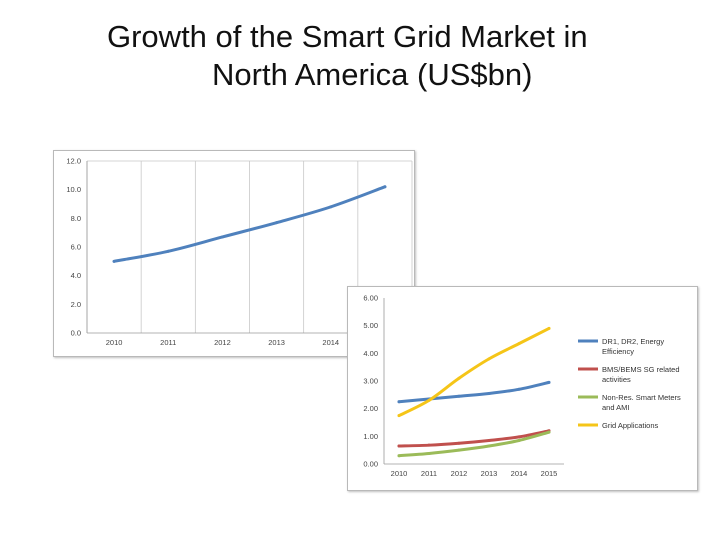 The width and height of the screenshot is (720, 540). I want to click on y-tick-label: 8.0, so click(76, 218).